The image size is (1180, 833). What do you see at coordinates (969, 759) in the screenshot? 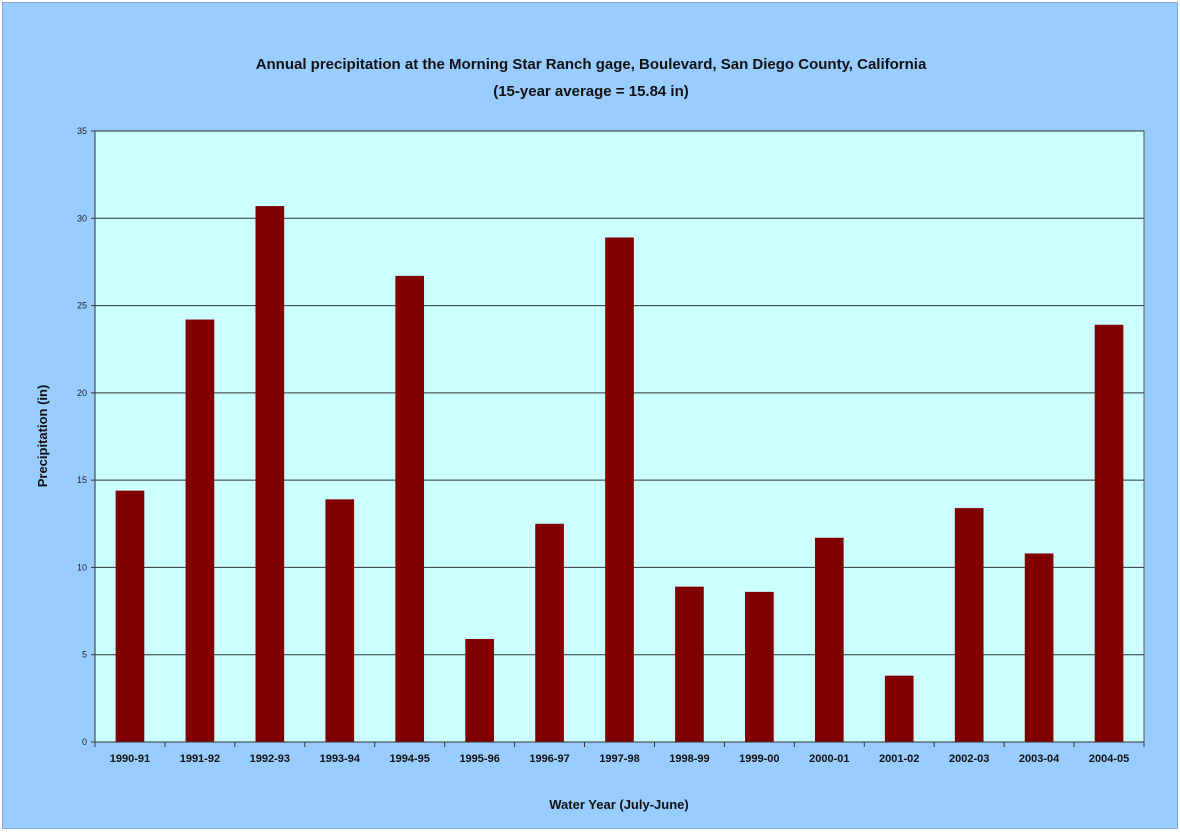
I see `x-tick-label: 2002-03` at bounding box center [969, 759].